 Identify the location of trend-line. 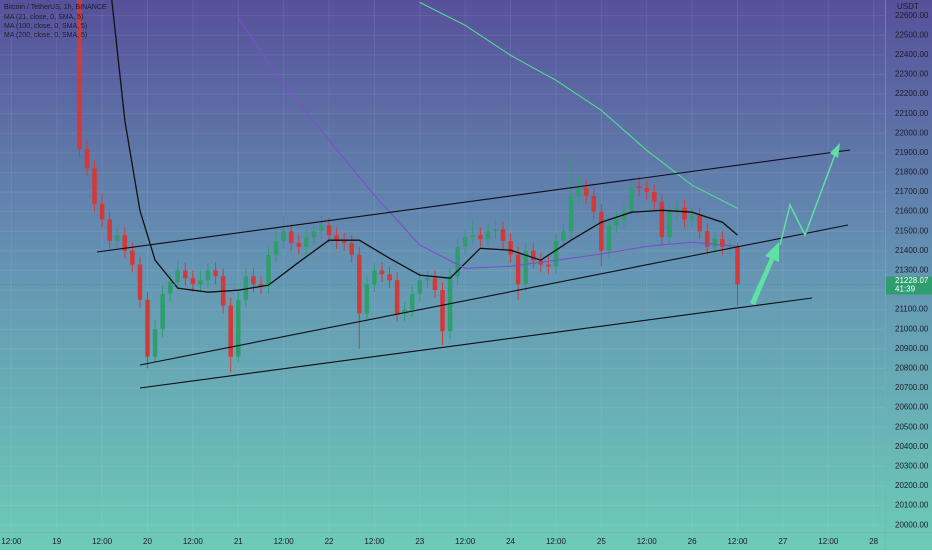
(476, 343).